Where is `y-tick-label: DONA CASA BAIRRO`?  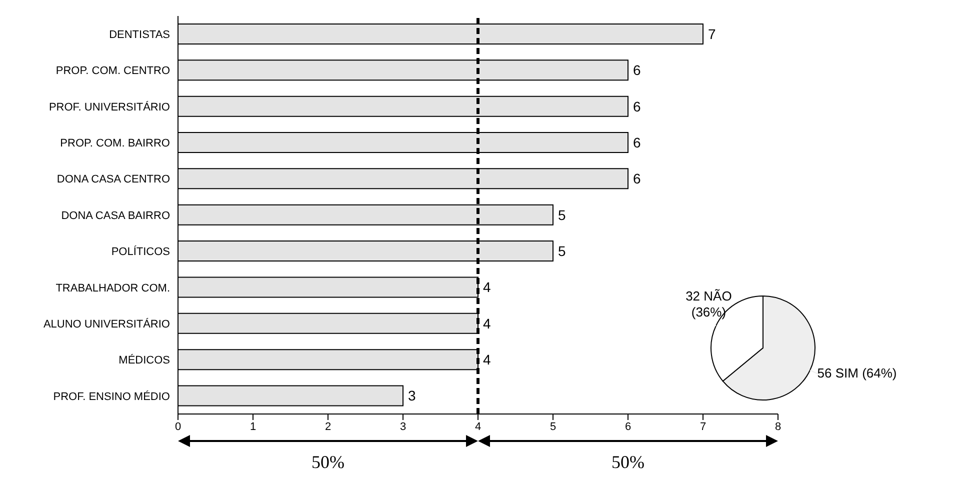 y-tick-label: DONA CASA BAIRRO is located at coordinates (115, 216).